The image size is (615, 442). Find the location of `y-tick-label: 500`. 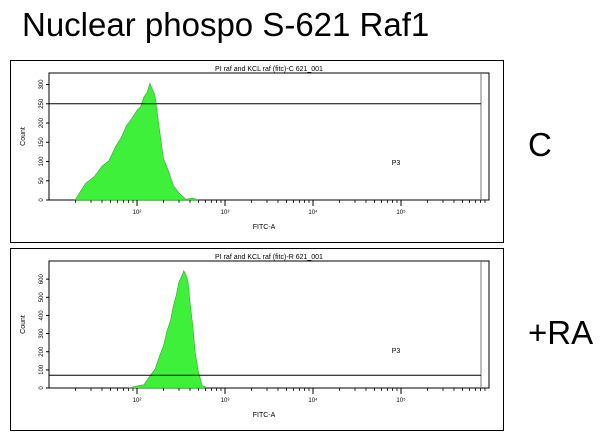

y-tick-label: 500 is located at coordinates (42, 297).